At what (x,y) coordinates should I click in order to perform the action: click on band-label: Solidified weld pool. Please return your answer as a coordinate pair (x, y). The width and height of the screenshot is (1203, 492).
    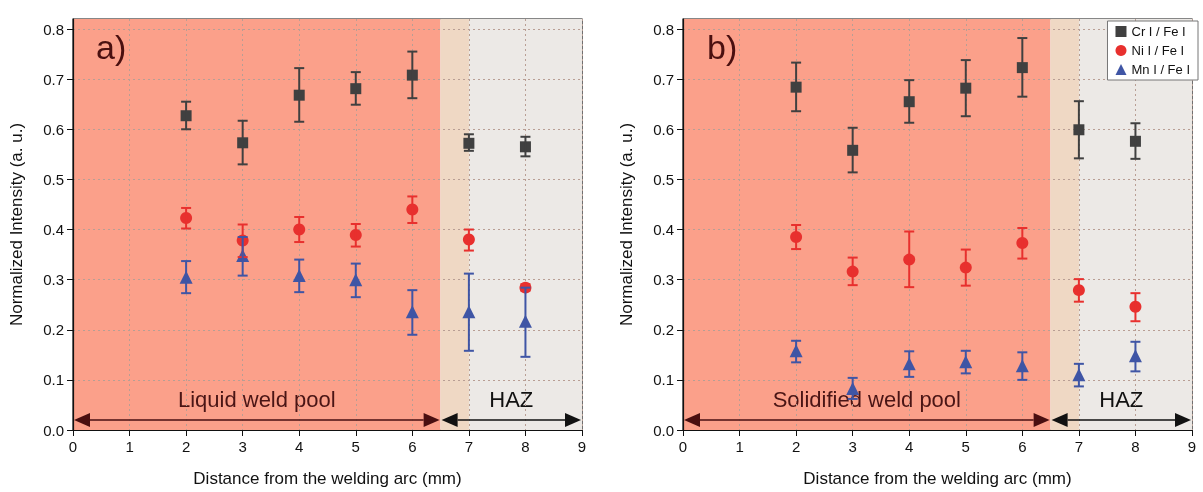
    Looking at the image, I should click on (866, 399).